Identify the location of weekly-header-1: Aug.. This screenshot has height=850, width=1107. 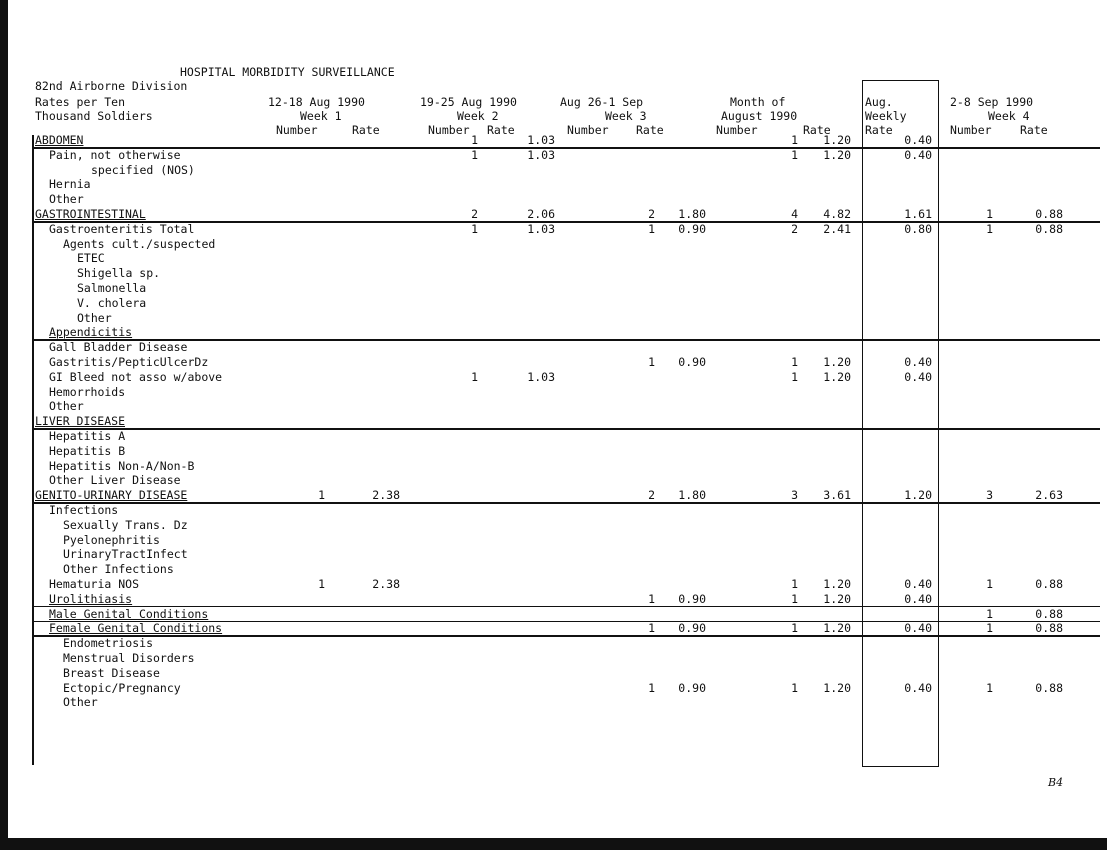
(879, 102).